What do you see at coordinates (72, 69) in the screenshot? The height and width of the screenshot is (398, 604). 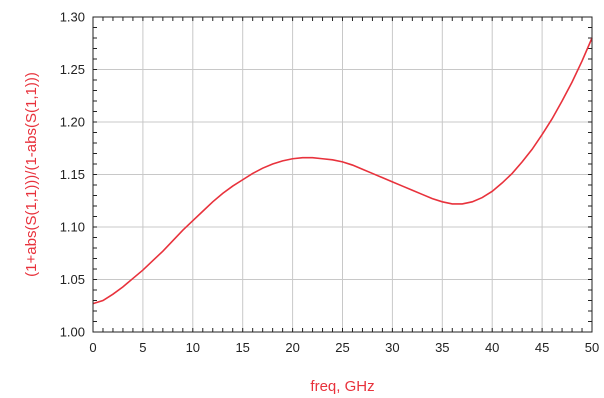 I see `y-tick-label: 1.25` at bounding box center [72, 69].